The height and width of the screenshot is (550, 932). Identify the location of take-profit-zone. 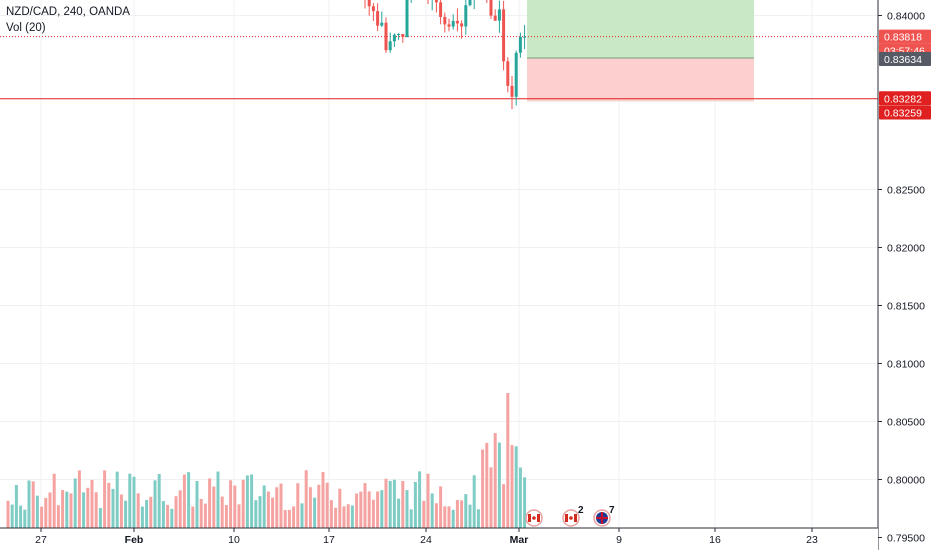
(640, 29).